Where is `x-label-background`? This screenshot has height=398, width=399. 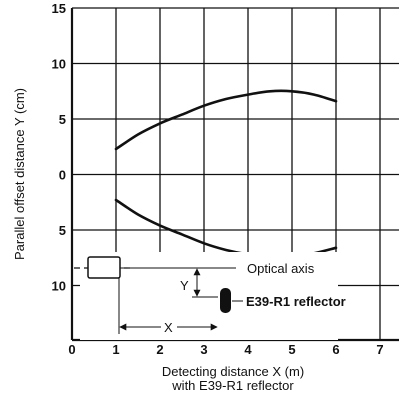
x-label-background is located at coordinates (169, 326).